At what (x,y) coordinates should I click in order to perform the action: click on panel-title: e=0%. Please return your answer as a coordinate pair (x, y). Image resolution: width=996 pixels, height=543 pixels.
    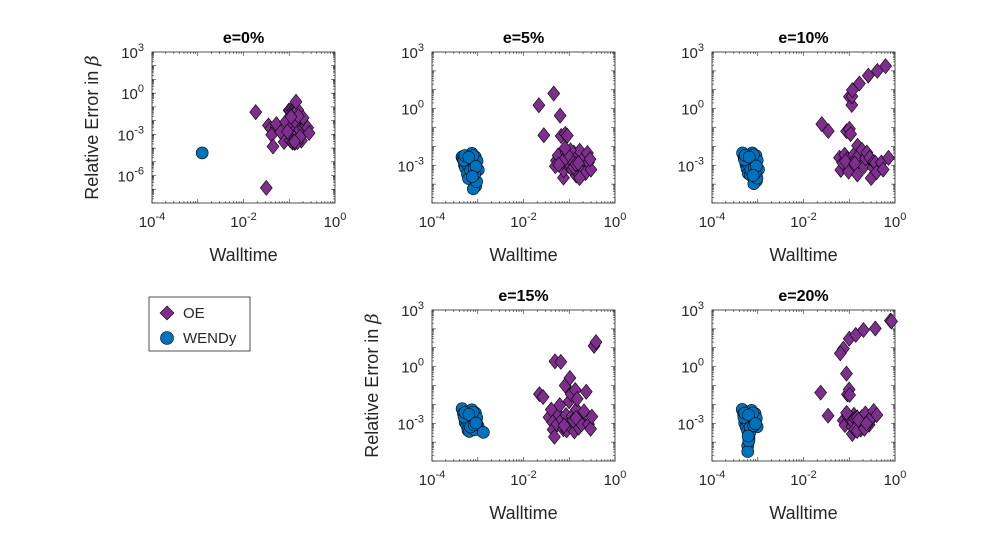
    Looking at the image, I should click on (243, 38).